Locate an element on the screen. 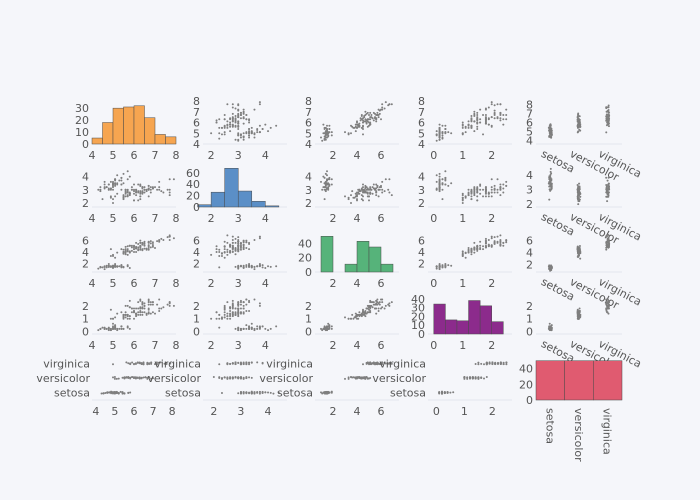 This screenshot has height=500, width=700. y-tick-label: 5 is located at coordinates (196, 133).